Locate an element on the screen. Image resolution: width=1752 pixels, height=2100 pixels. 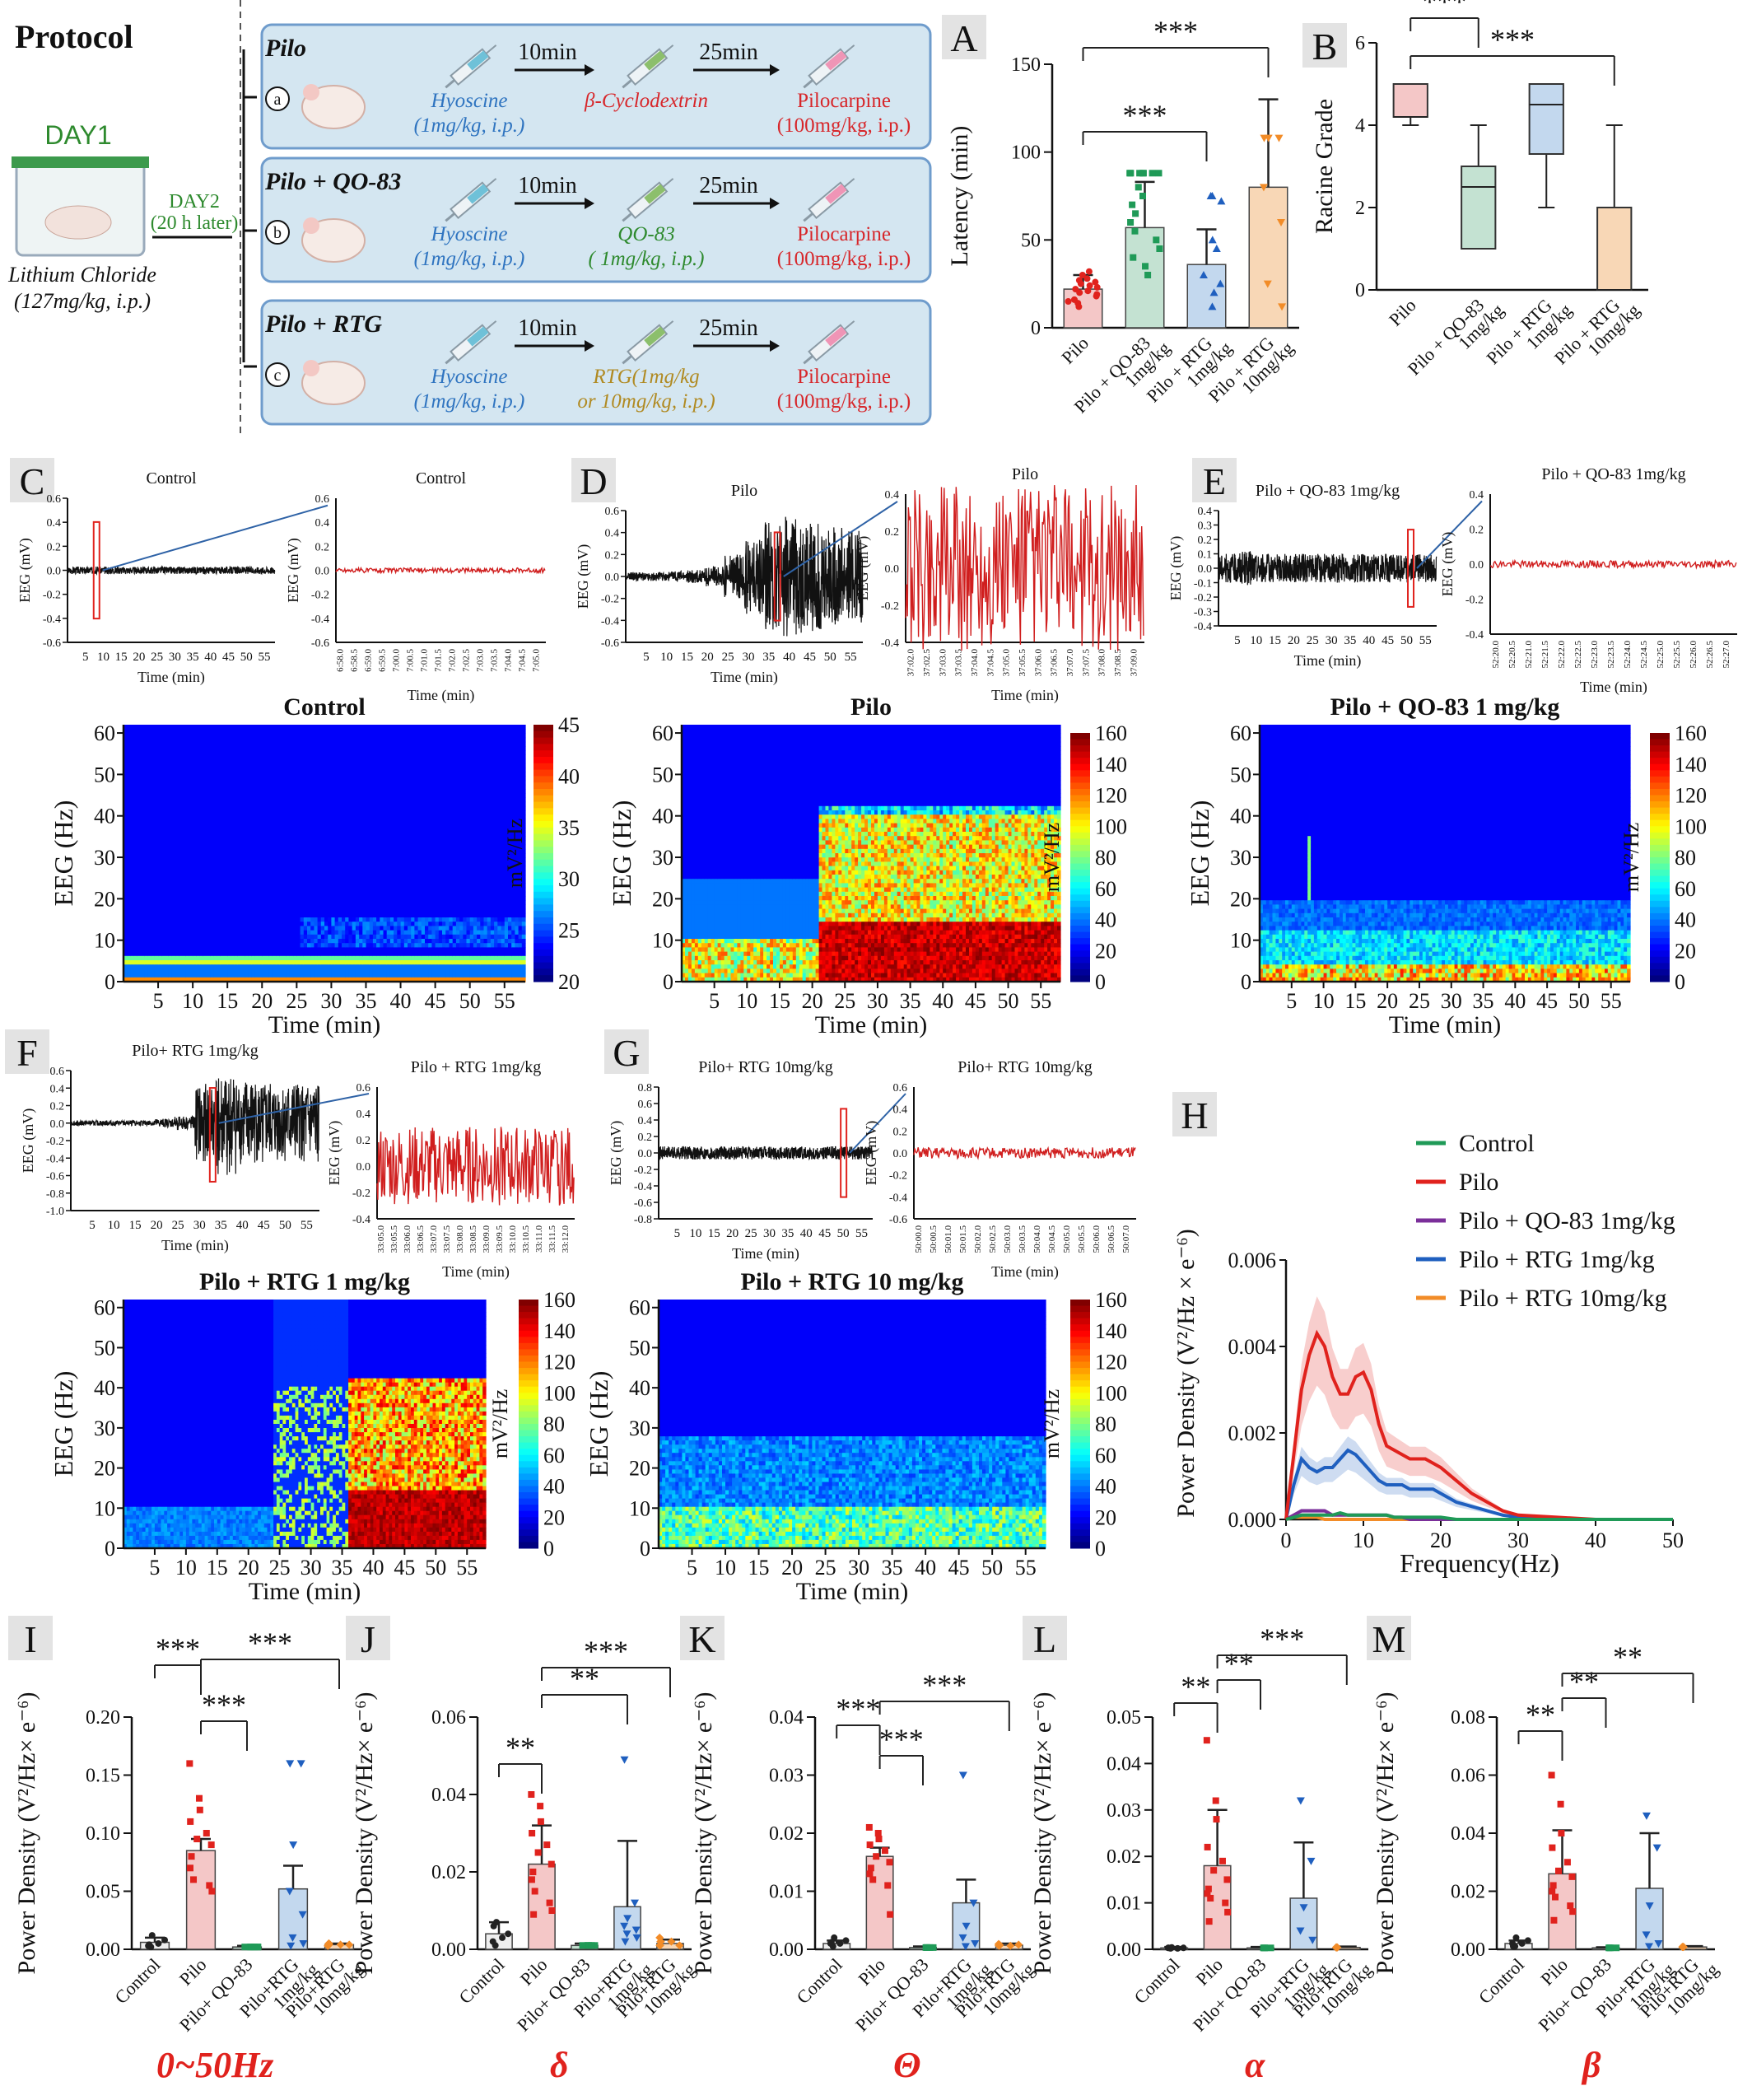
row-letter: c is located at coordinates (278, 375).